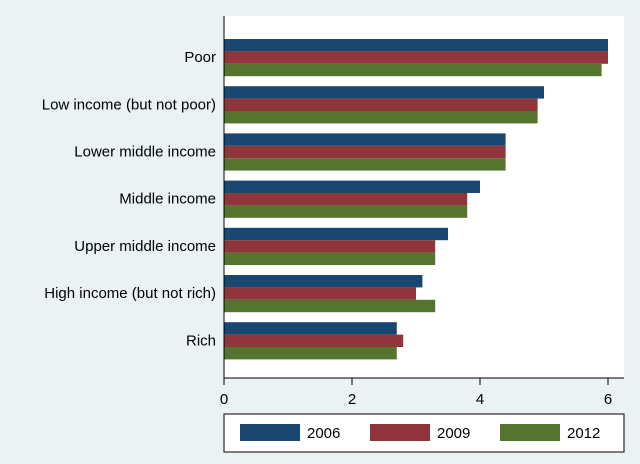 Image resolution: width=640 pixels, height=464 pixels. I want to click on category-label: Lower middle income, so click(145, 152).